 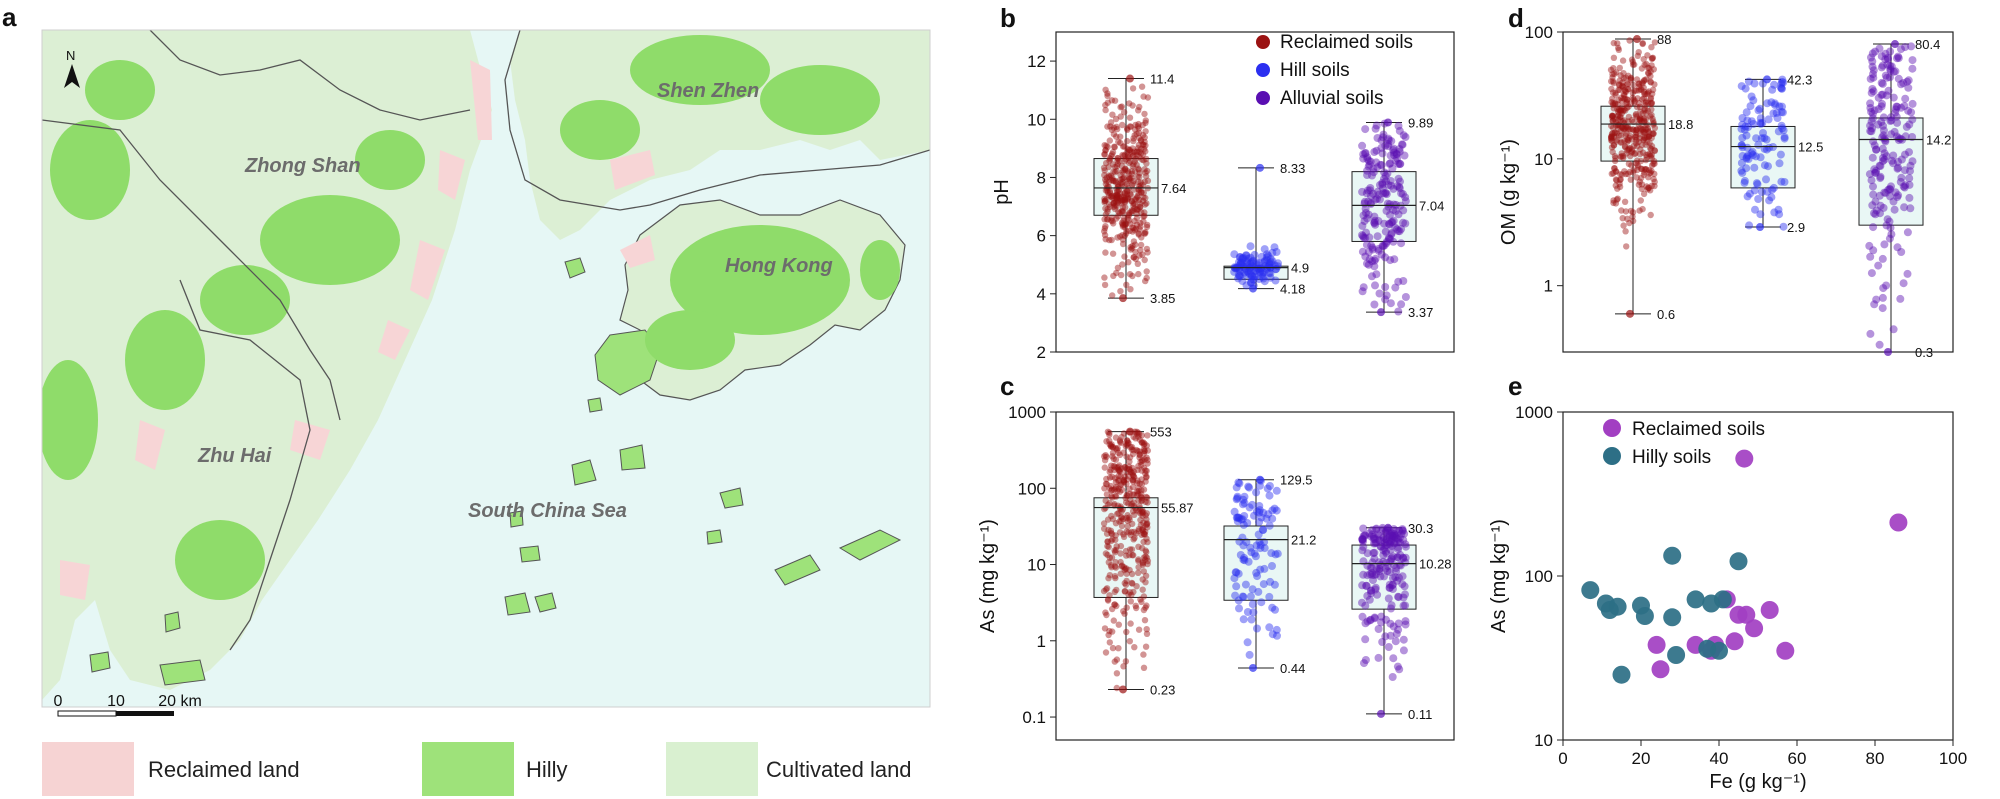 I want to click on label-median-c-hill-soils: 21.2, so click(x=1303, y=540).